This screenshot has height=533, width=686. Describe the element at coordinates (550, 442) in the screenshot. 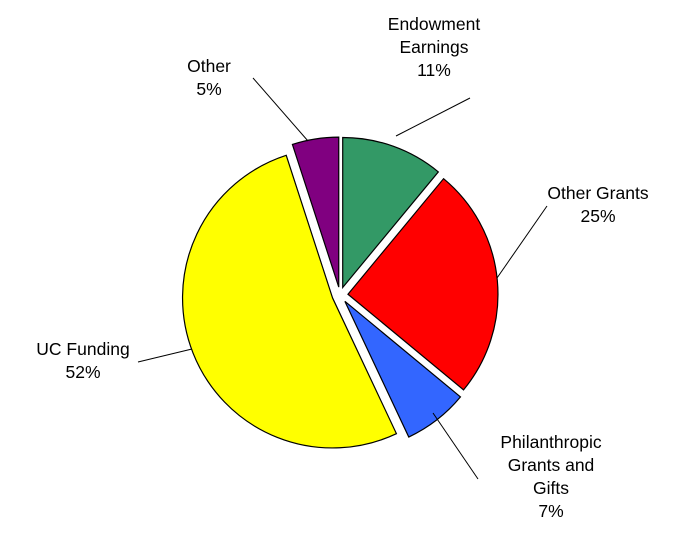

I see `slice-label-line: Philanthropic` at that location.